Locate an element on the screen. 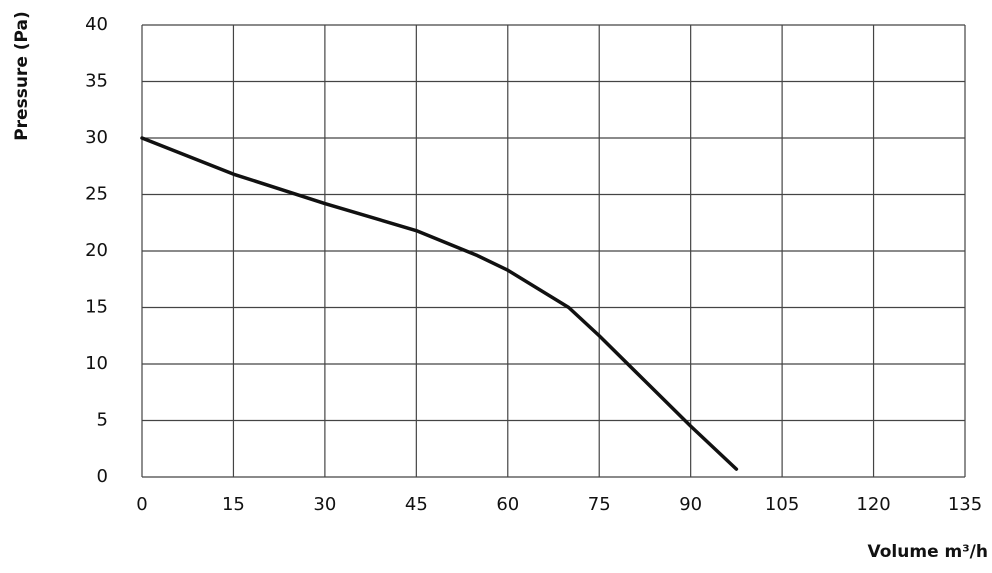 The height and width of the screenshot is (573, 992). x-tick-label: 75 is located at coordinates (599, 504).